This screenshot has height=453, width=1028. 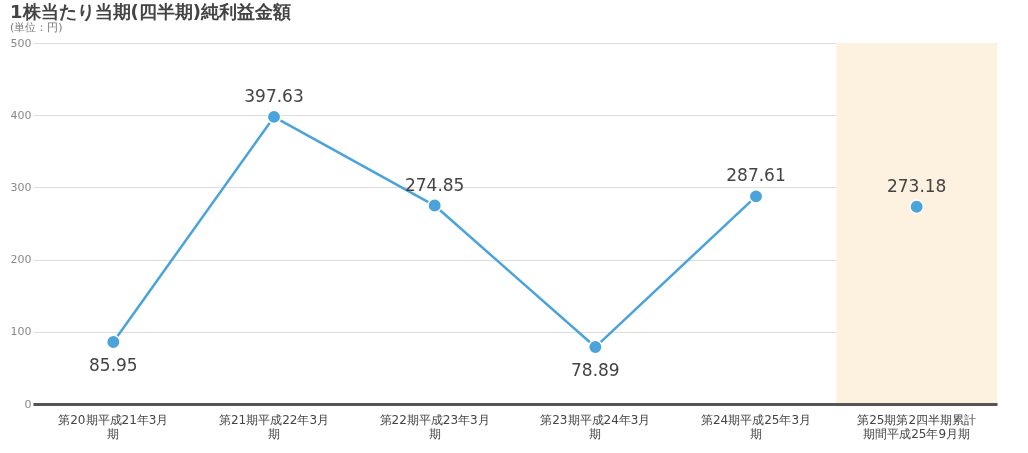 What do you see at coordinates (21, 115) in the screenshot?
I see `y-tick-label: 400` at bounding box center [21, 115].